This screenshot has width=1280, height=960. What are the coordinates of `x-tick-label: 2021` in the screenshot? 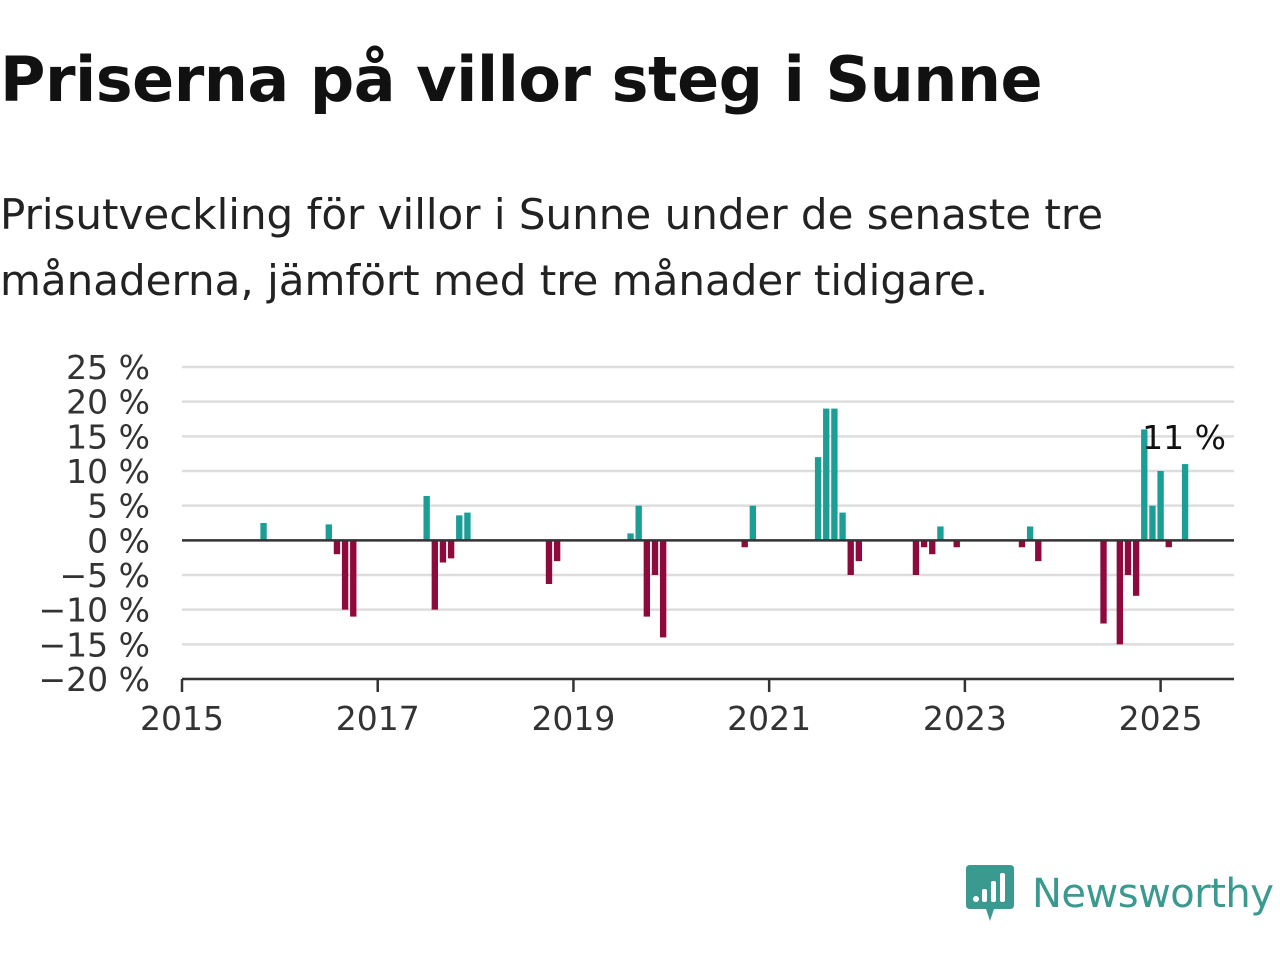 It's located at (769, 718).